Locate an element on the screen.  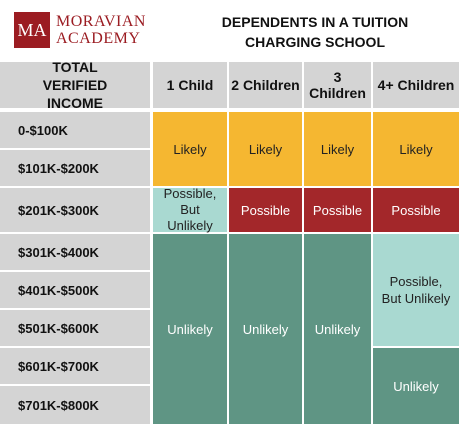
row-label: $201K-$300K is located at coordinates (75, 210).